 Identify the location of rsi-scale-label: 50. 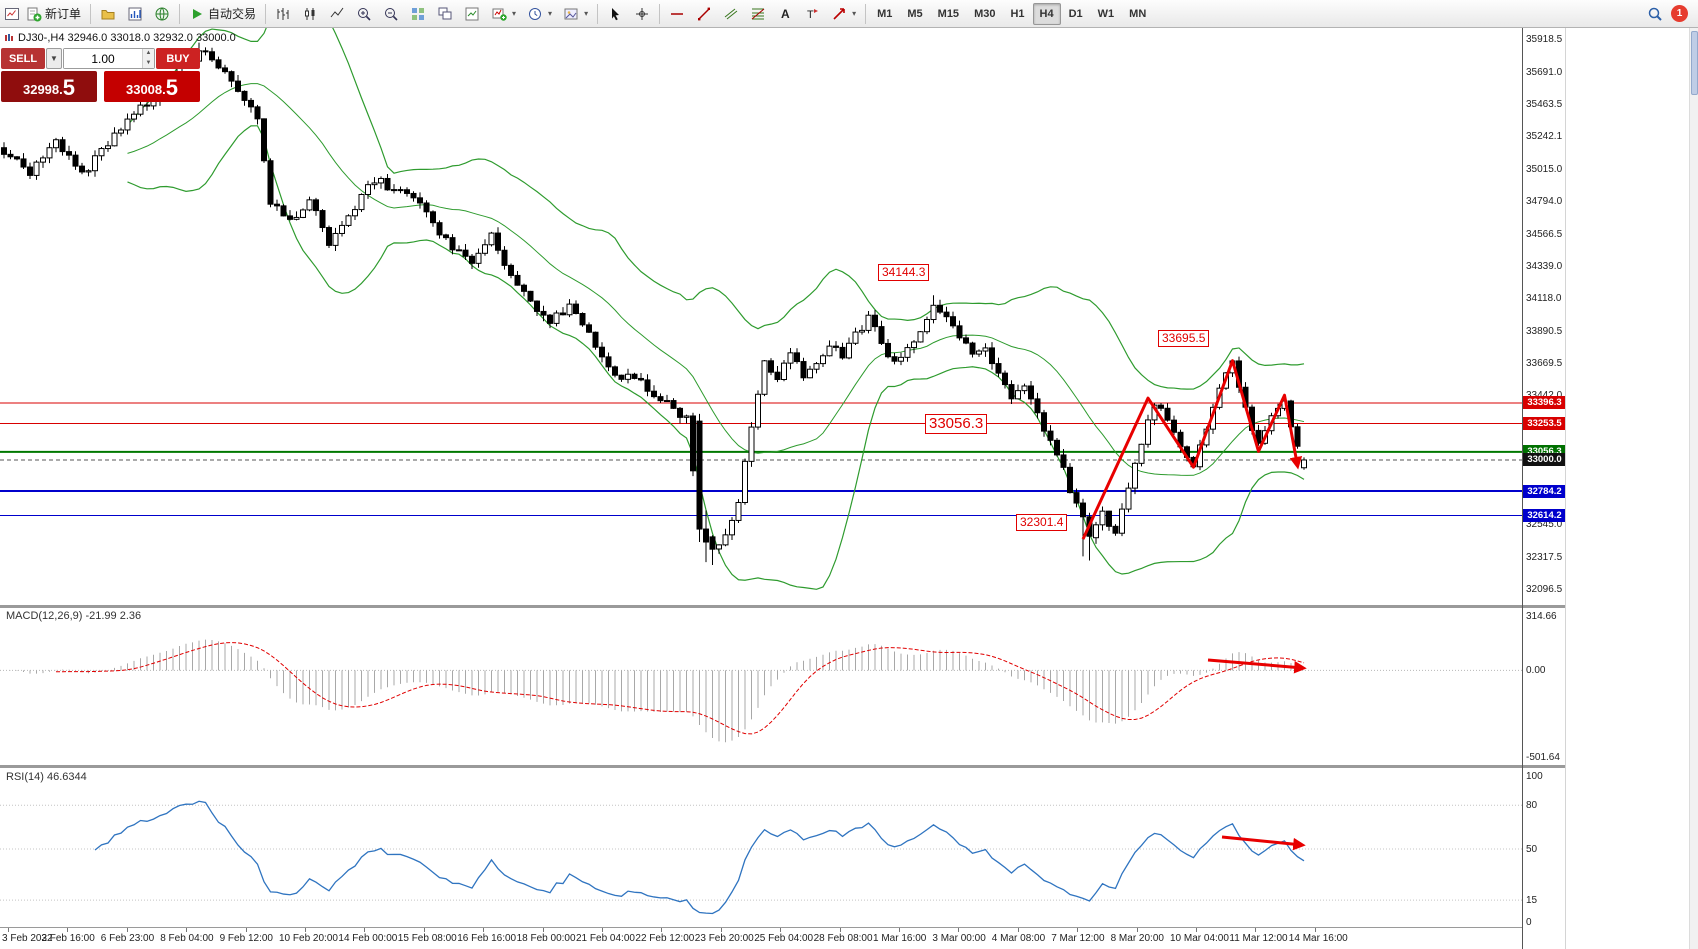
(1532, 849).